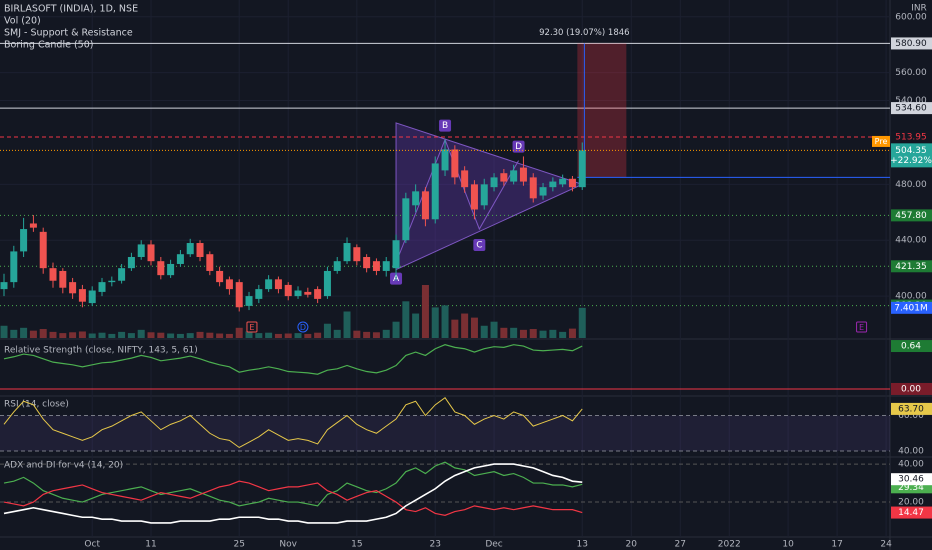 The width and height of the screenshot is (932, 550). I want to click on y-tick-label: 20.00, so click(911, 503).